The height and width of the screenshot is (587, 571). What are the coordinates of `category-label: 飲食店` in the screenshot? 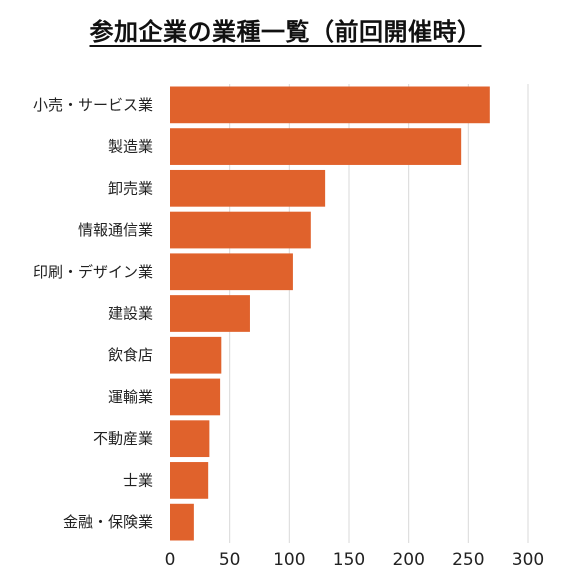 It's located at (130, 355).